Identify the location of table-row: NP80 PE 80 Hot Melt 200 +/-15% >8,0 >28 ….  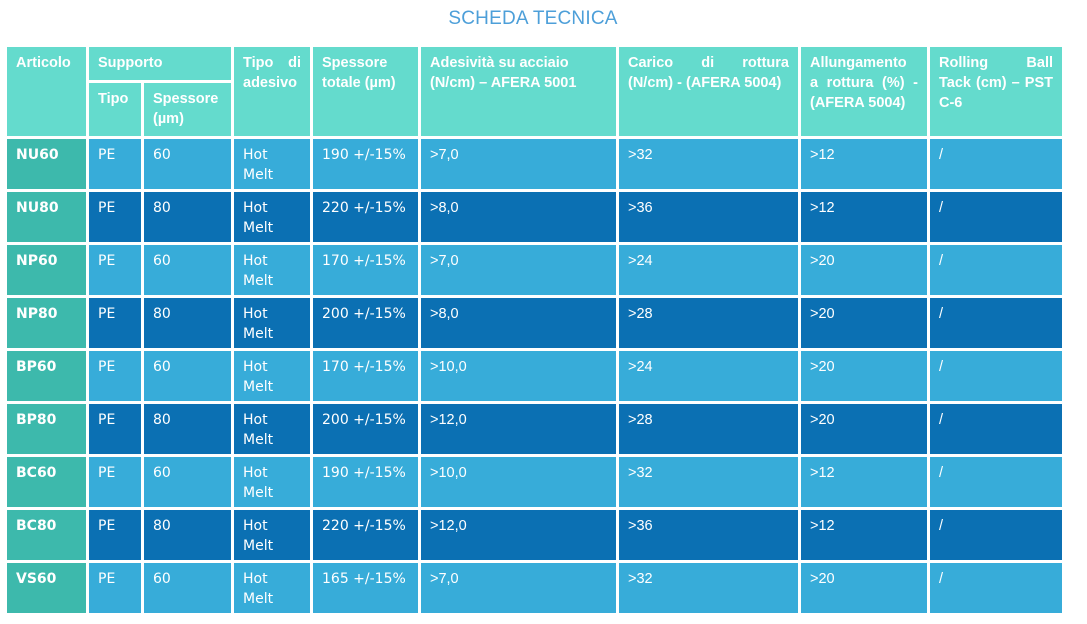
(534, 323).